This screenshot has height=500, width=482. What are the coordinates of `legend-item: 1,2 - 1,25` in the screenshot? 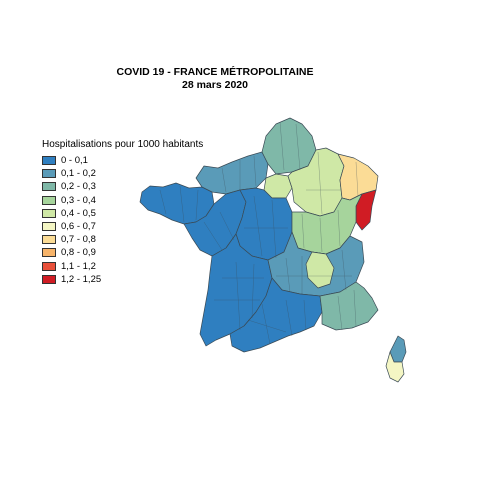 It's located at (122, 279).